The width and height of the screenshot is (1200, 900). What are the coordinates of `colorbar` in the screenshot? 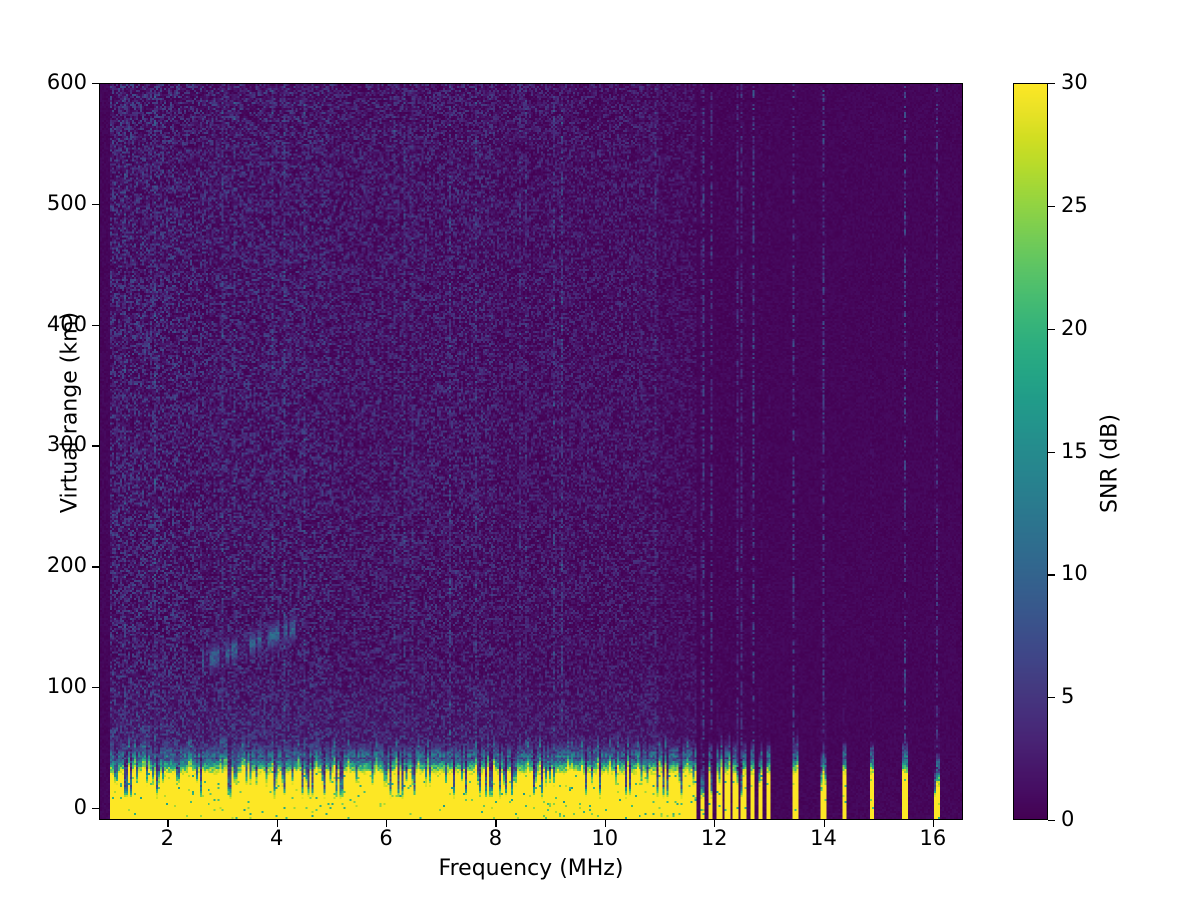 It's located at (1030, 451).